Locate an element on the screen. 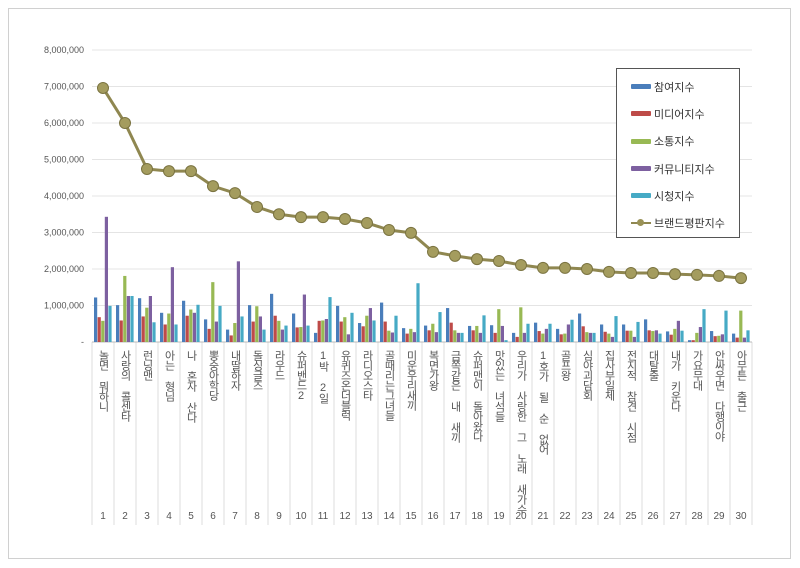 This screenshot has height=568, width=800. bar-커뮤니티지수-1 is located at coordinates (106, 279).